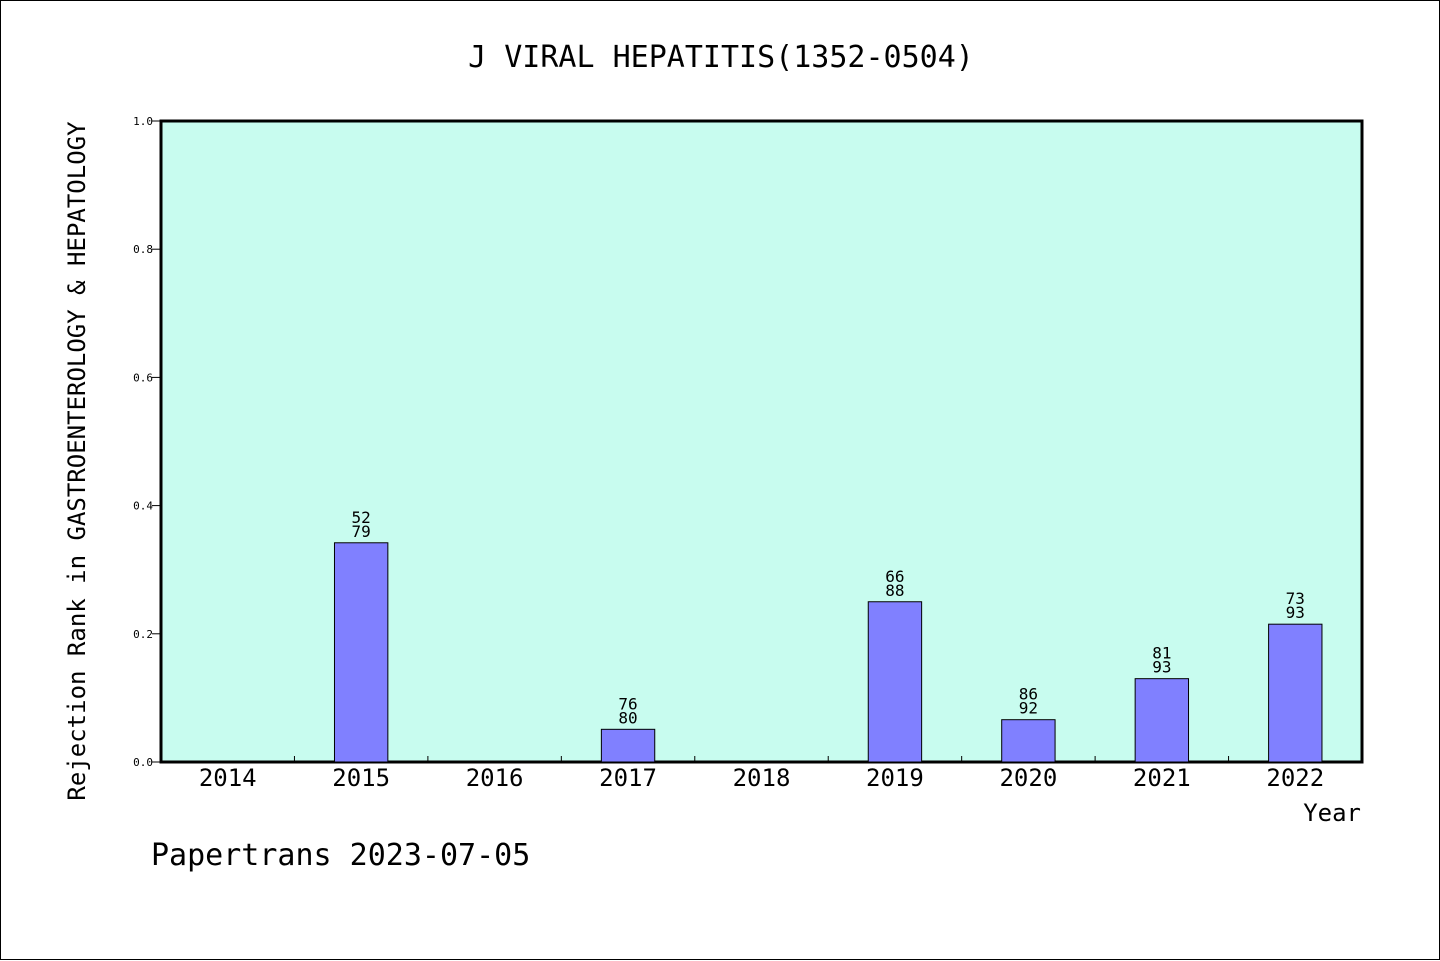 Image resolution: width=1440 pixels, height=961 pixels. I want to click on x-axis: 2014 2015 2016 2017 2018 2019 2020 2021 2022, so click(761, 774).